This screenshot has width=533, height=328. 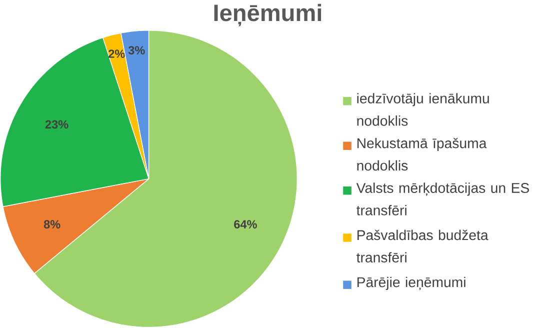 What do you see at coordinates (422, 246) in the screenshot?
I see `legend-label: Pašvaldības budžeta transfēri` at bounding box center [422, 246].